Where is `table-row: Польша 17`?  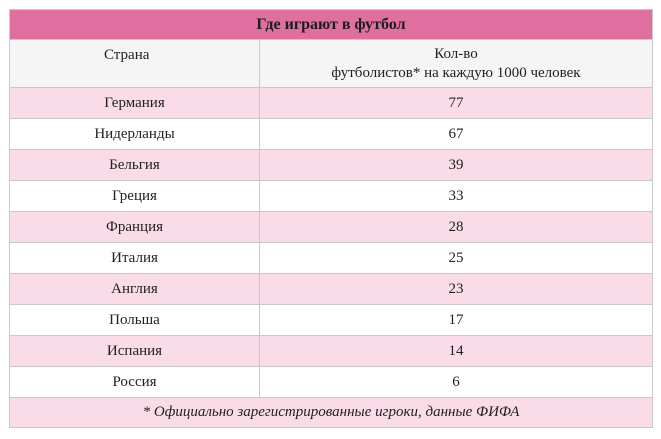 table-row: Польша 17 is located at coordinates (331, 320).